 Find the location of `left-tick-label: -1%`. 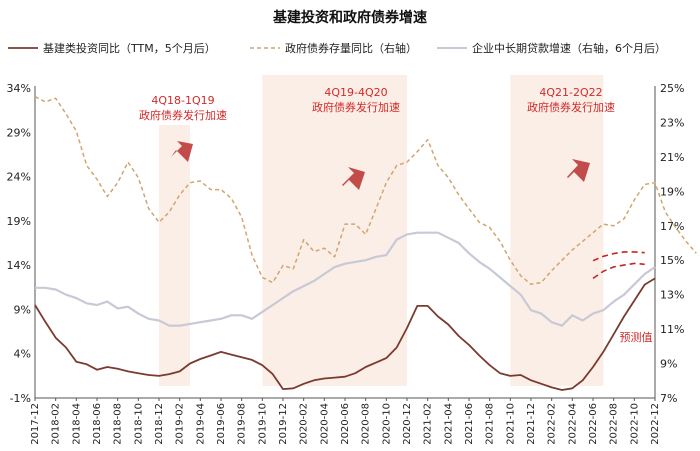

left-tick-label: -1% is located at coordinates (20, 398).